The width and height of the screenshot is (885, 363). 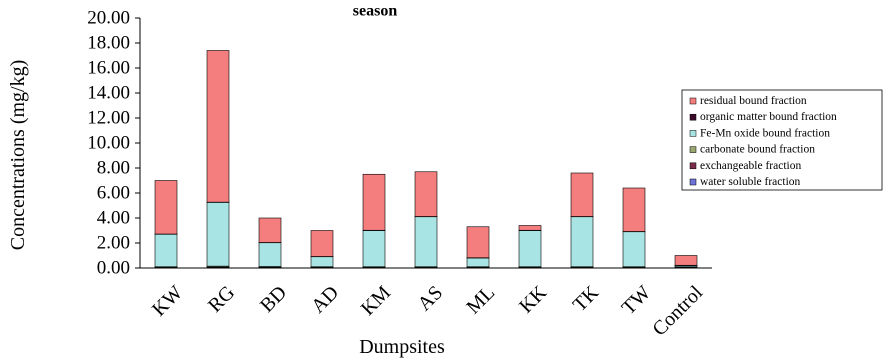 What do you see at coordinates (533, 299) in the screenshot?
I see `x-category-label: KK` at bounding box center [533, 299].